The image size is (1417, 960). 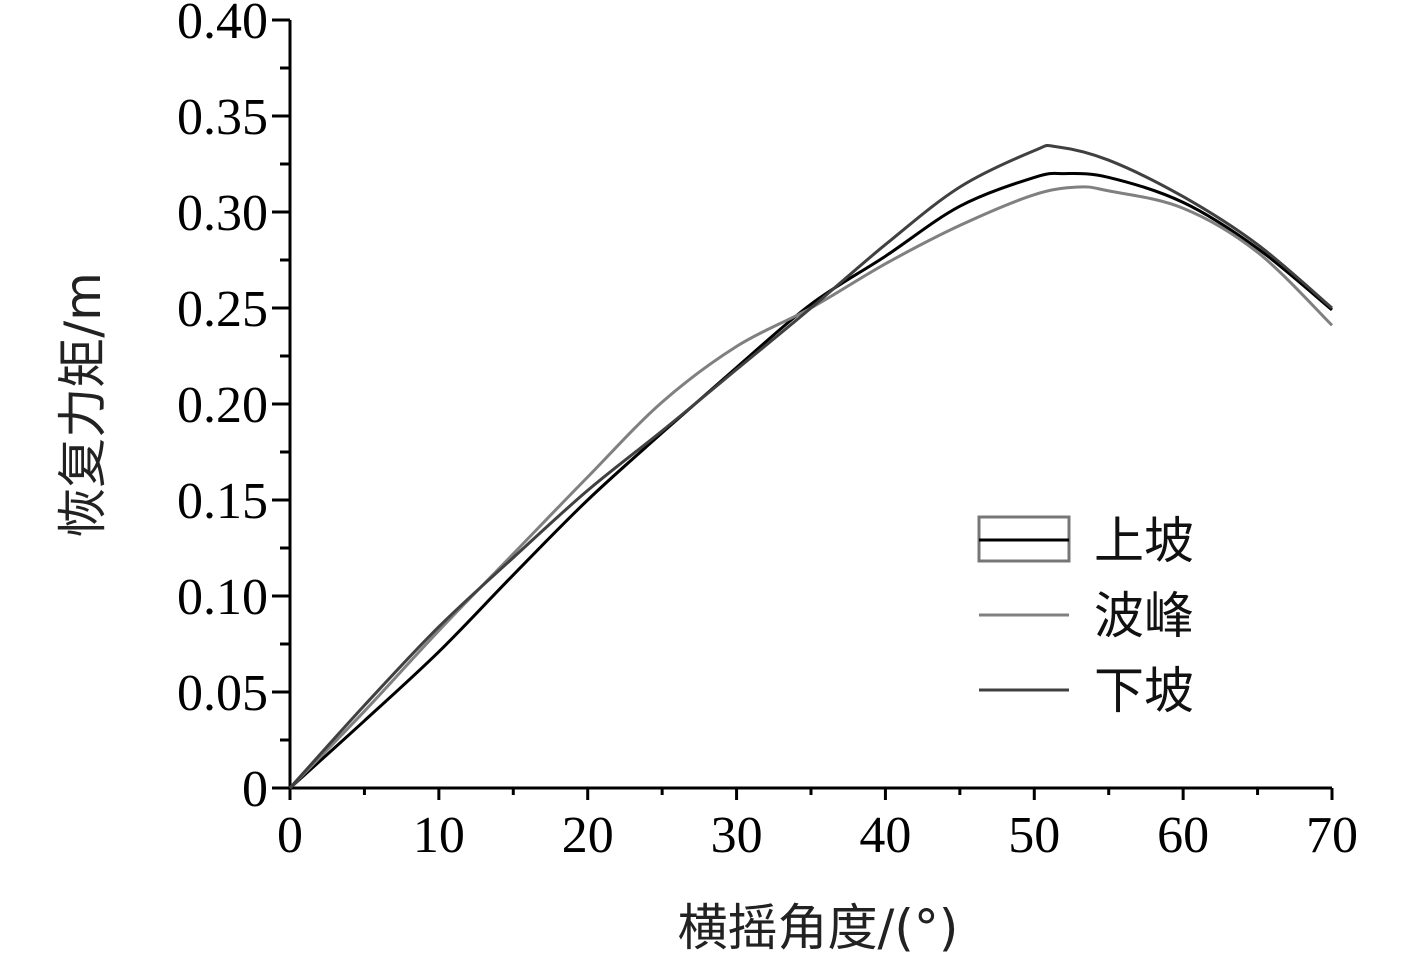 What do you see at coordinates (255, 789) in the screenshot?
I see `y-tick-label: 0` at bounding box center [255, 789].